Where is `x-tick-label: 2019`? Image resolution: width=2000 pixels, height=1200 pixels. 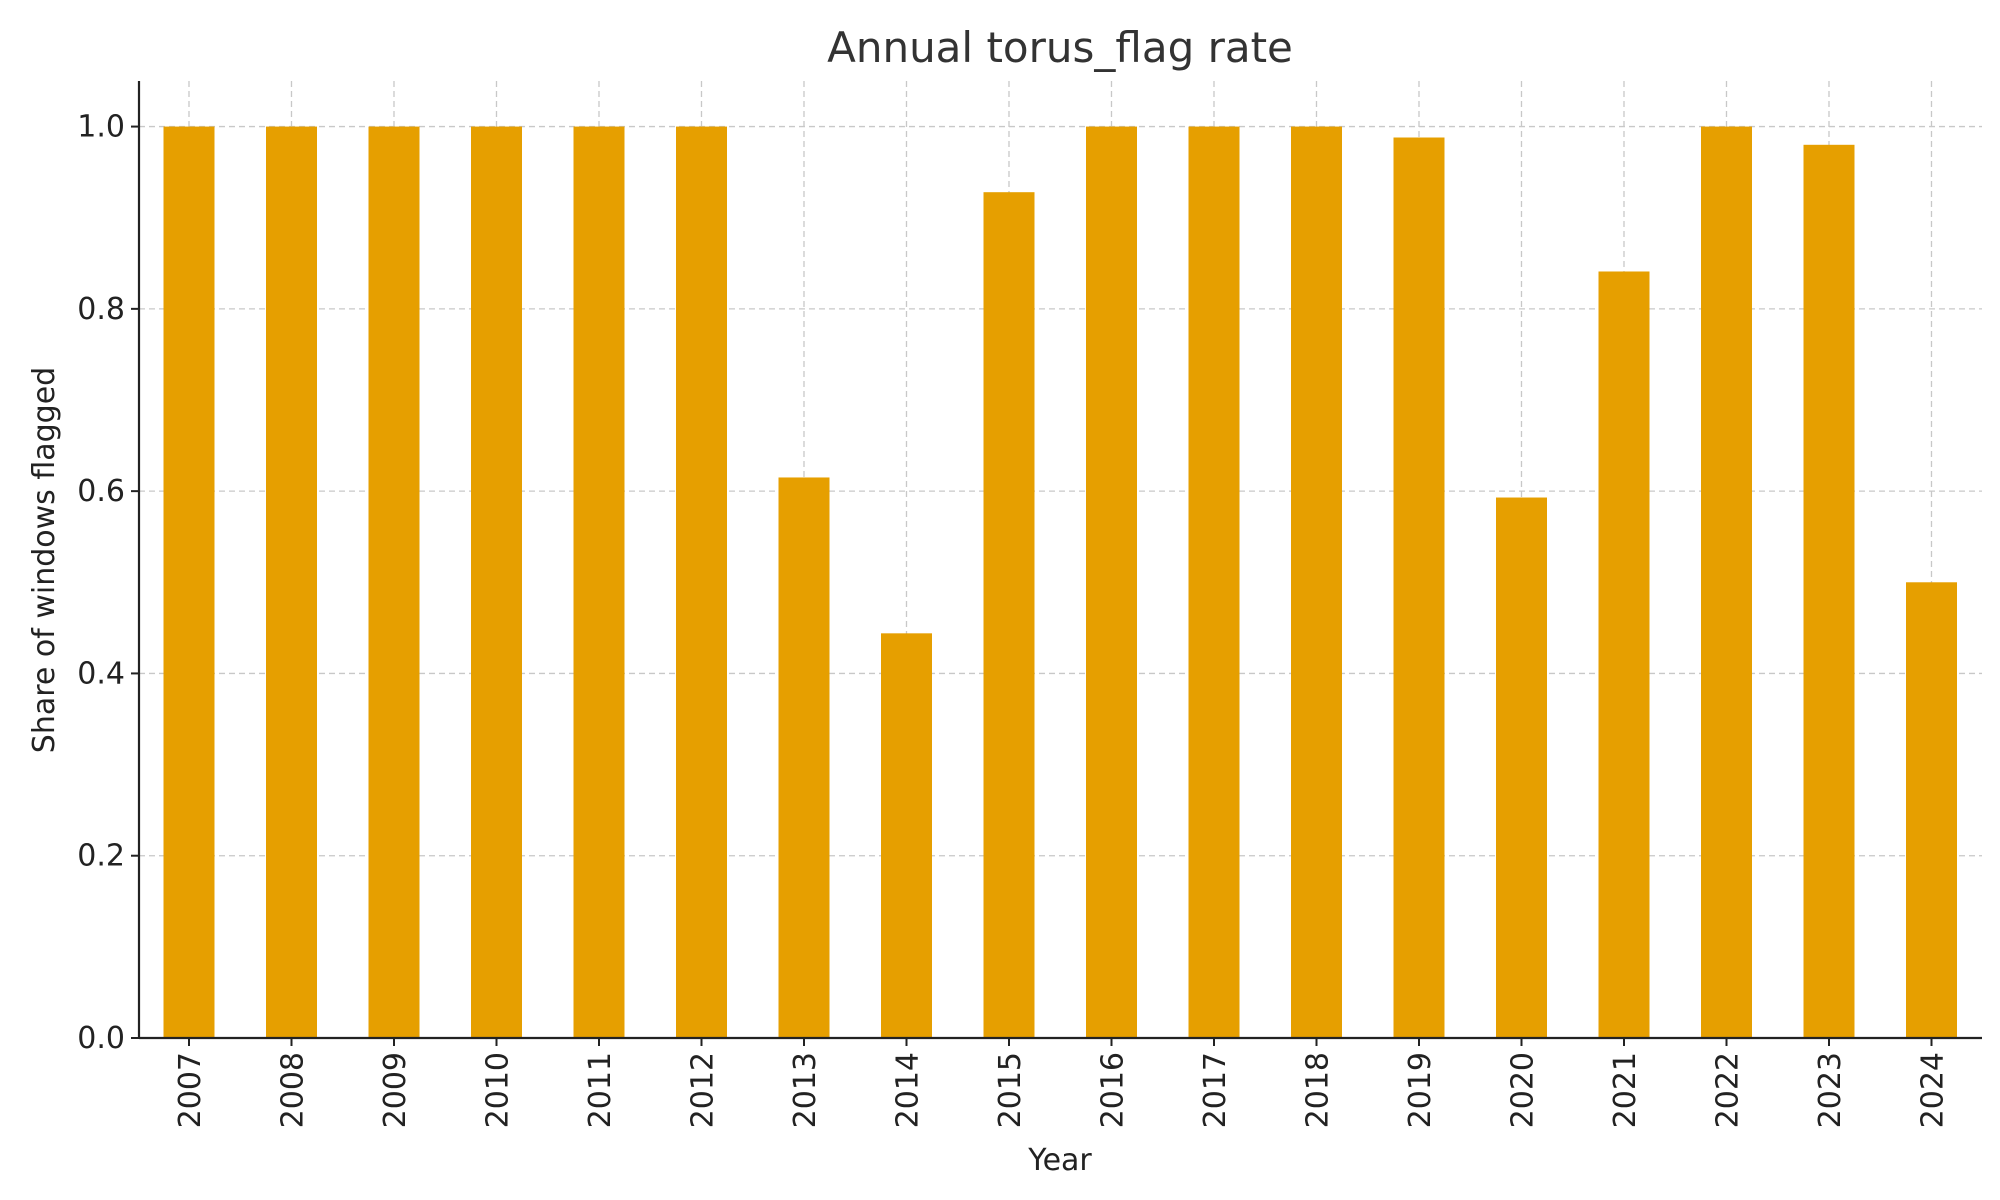
x-tick-label: 2019 is located at coordinates (1420, 1090).